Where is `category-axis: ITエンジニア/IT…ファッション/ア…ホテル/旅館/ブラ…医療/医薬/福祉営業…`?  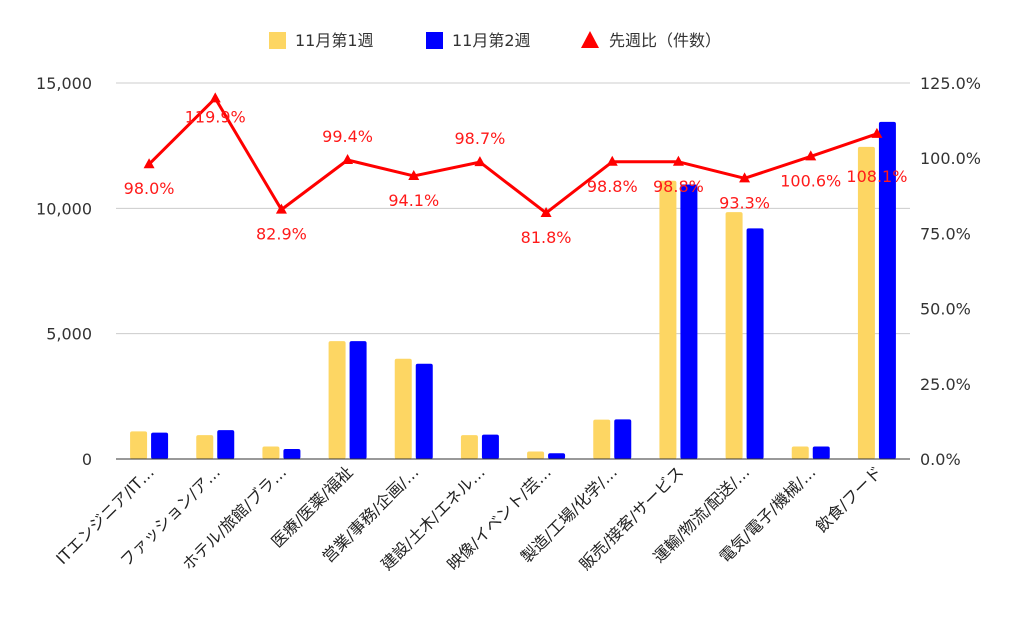
category-axis: ITエンジニア/IT…ファッション/ア…ホテル/旅館/ブラ…医療/医薬/福祉営業… is located at coordinates (468, 518).